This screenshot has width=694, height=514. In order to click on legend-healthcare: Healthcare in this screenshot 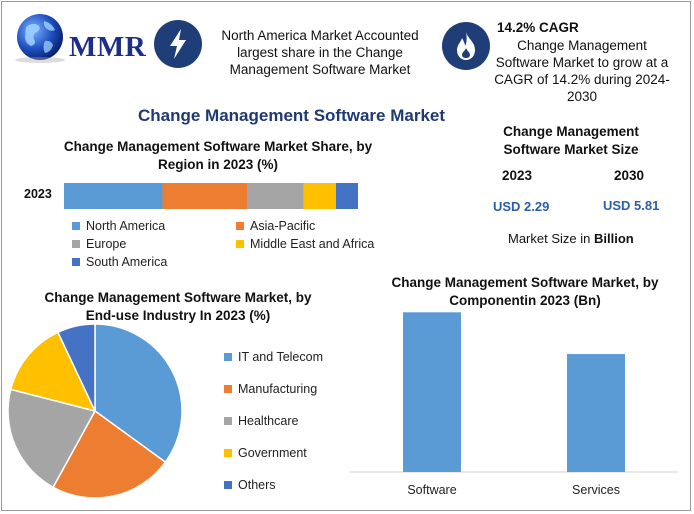, I will do `click(261, 421)`.